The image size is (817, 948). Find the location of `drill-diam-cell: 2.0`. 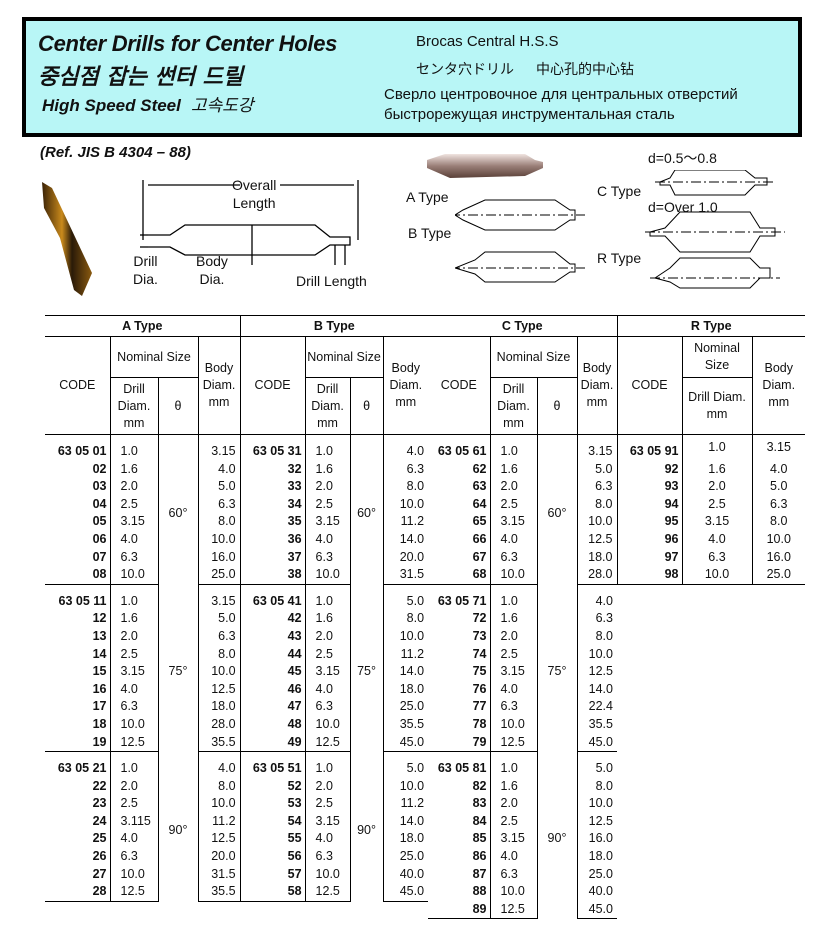

drill-diam-cell: 2.0 is located at coordinates (716, 487).